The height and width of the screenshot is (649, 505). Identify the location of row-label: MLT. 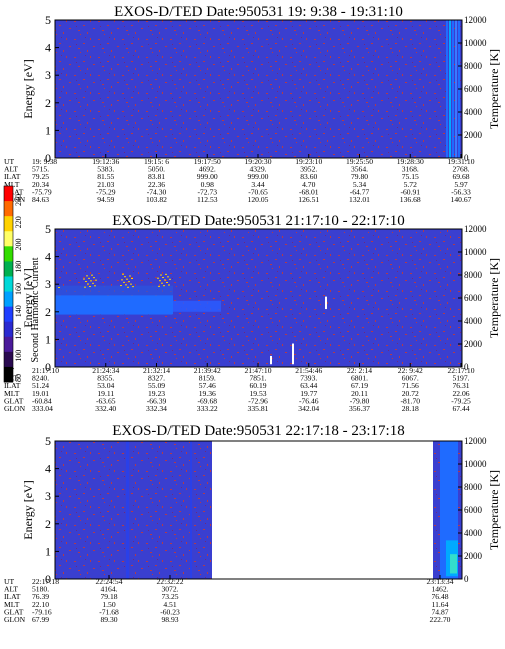
(12, 604).